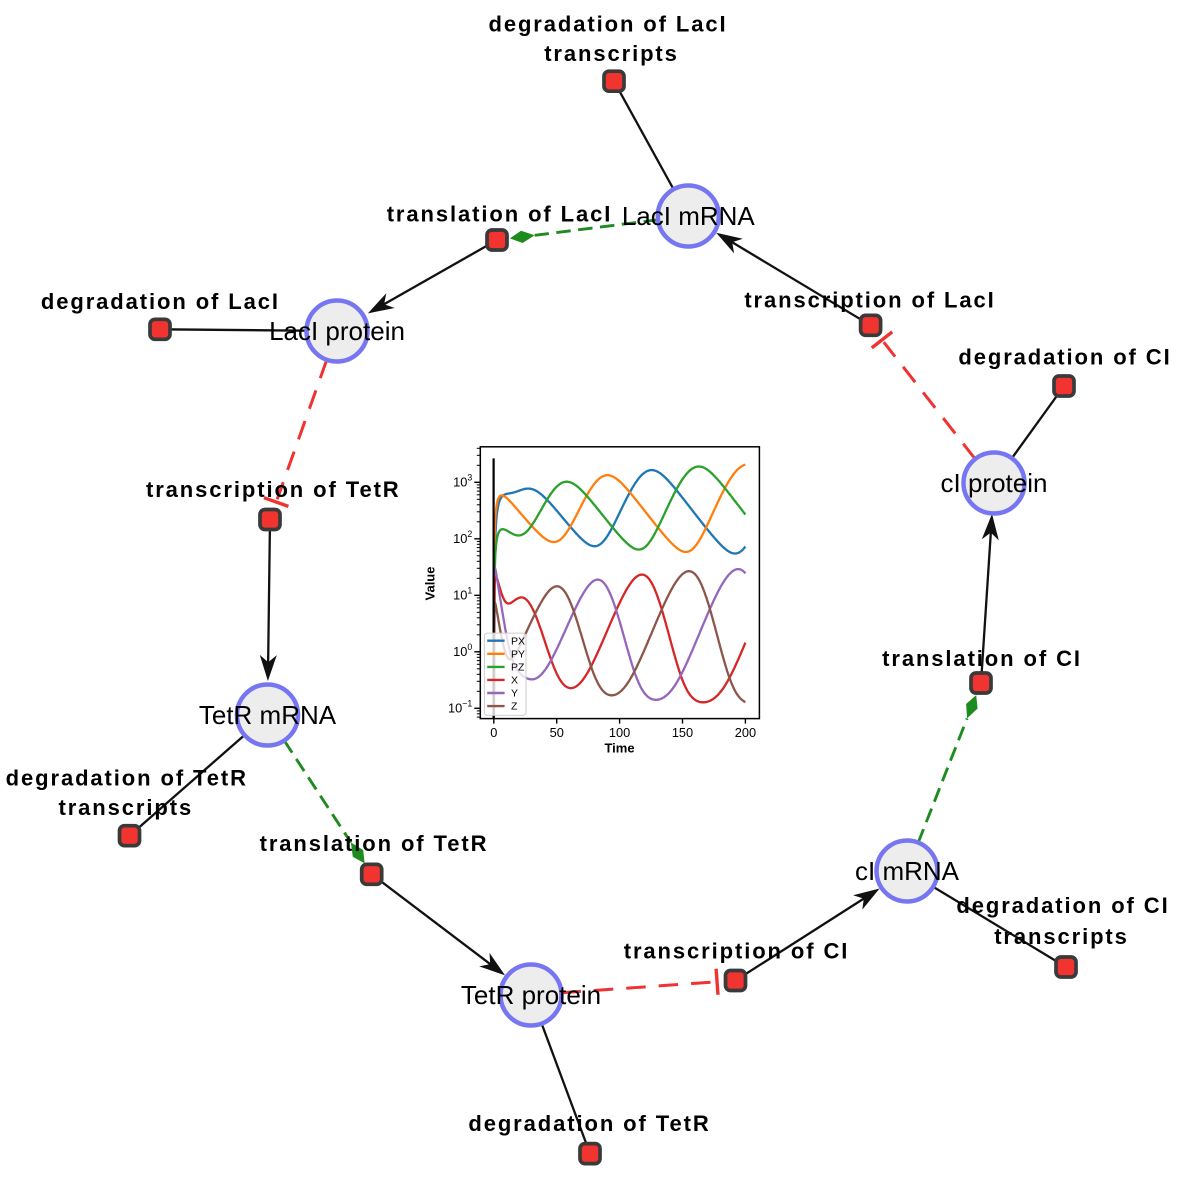  What do you see at coordinates (518, 668) in the screenshot?
I see `svg-text: PZ` at bounding box center [518, 668].